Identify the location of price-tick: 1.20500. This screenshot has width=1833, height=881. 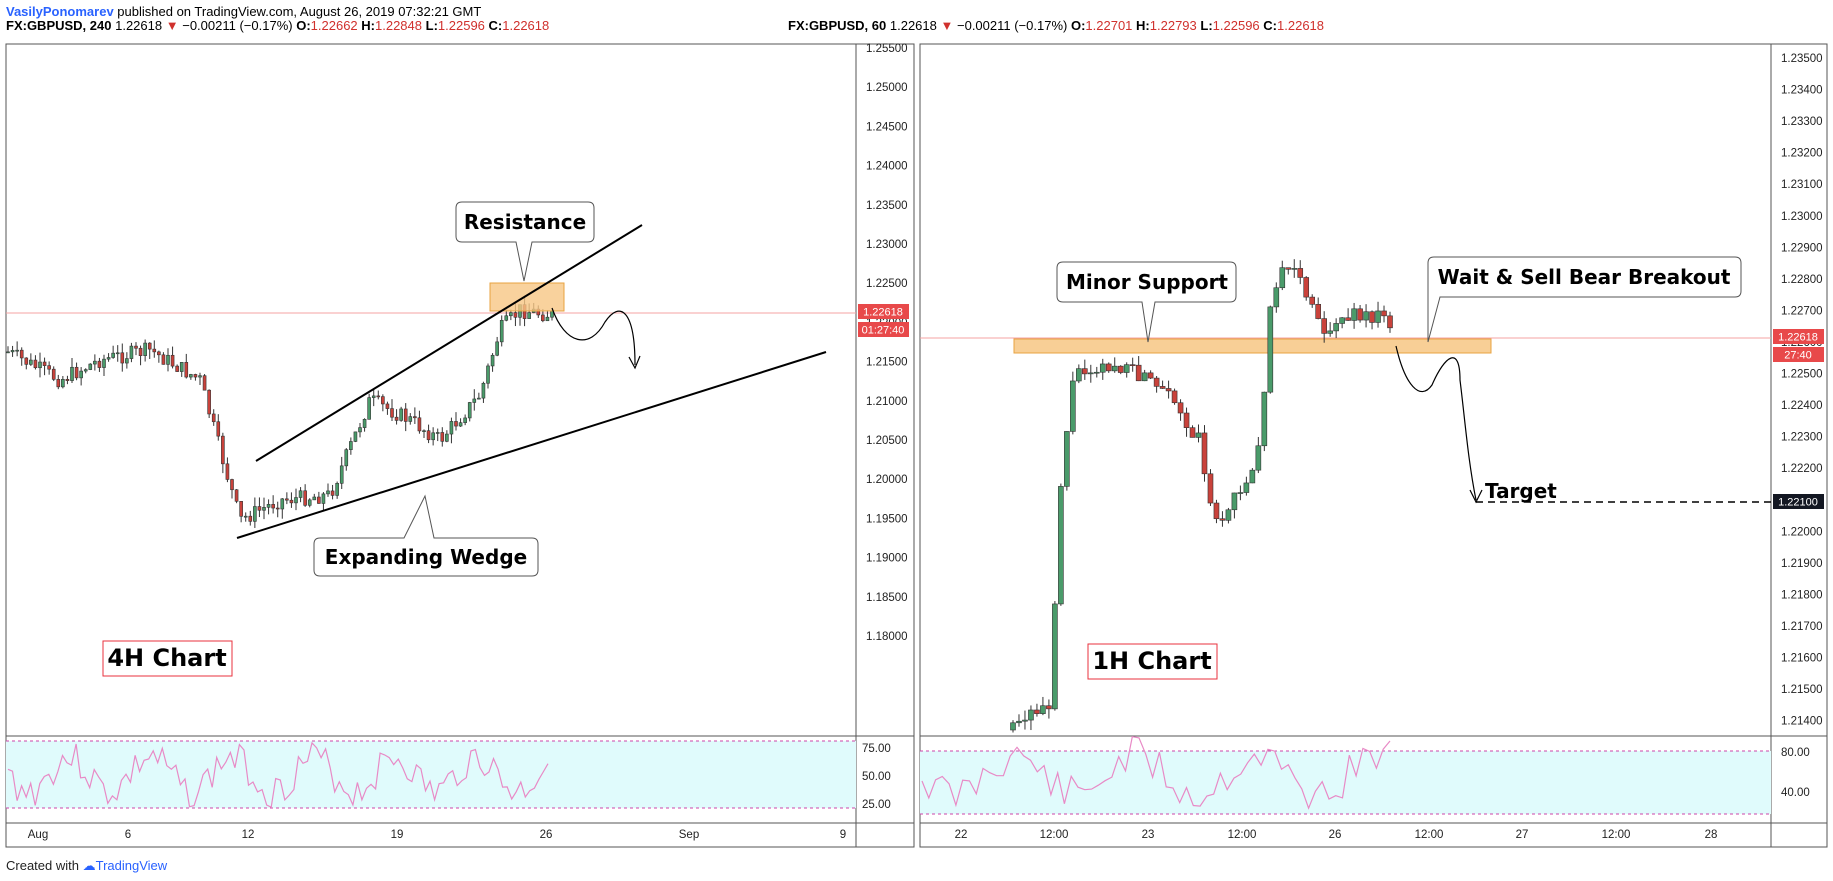
(887, 441).